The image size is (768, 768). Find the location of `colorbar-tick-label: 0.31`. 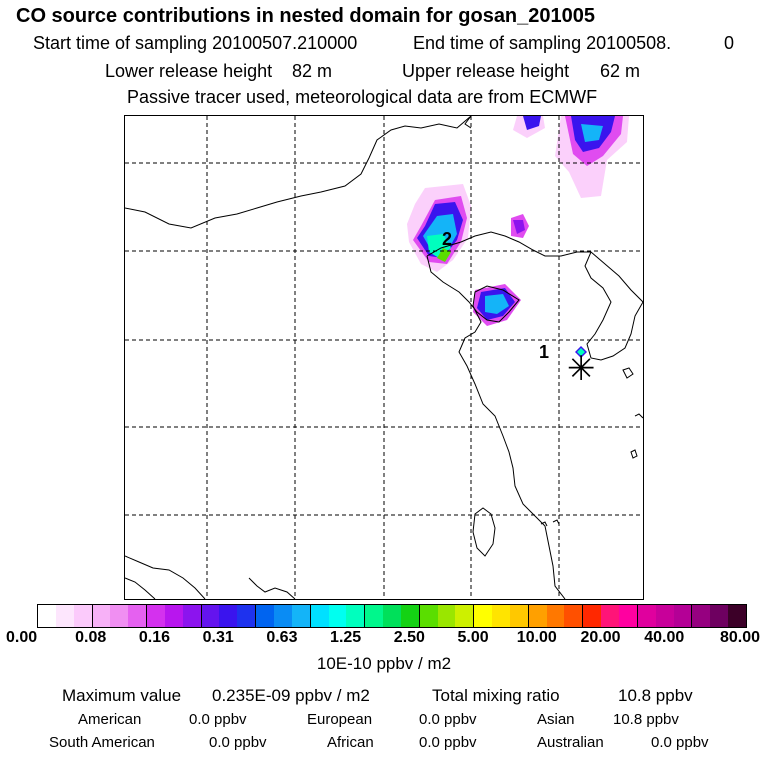

colorbar-tick-label: 0.31 is located at coordinates (218, 637).